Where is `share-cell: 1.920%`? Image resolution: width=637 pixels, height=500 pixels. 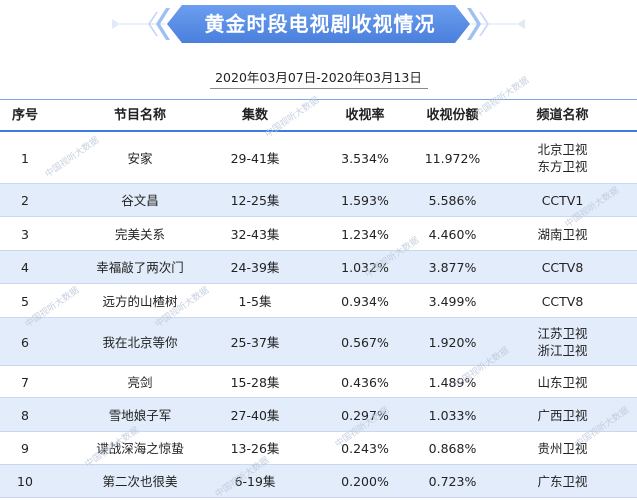
share-cell: 1.920% is located at coordinates (452, 342).